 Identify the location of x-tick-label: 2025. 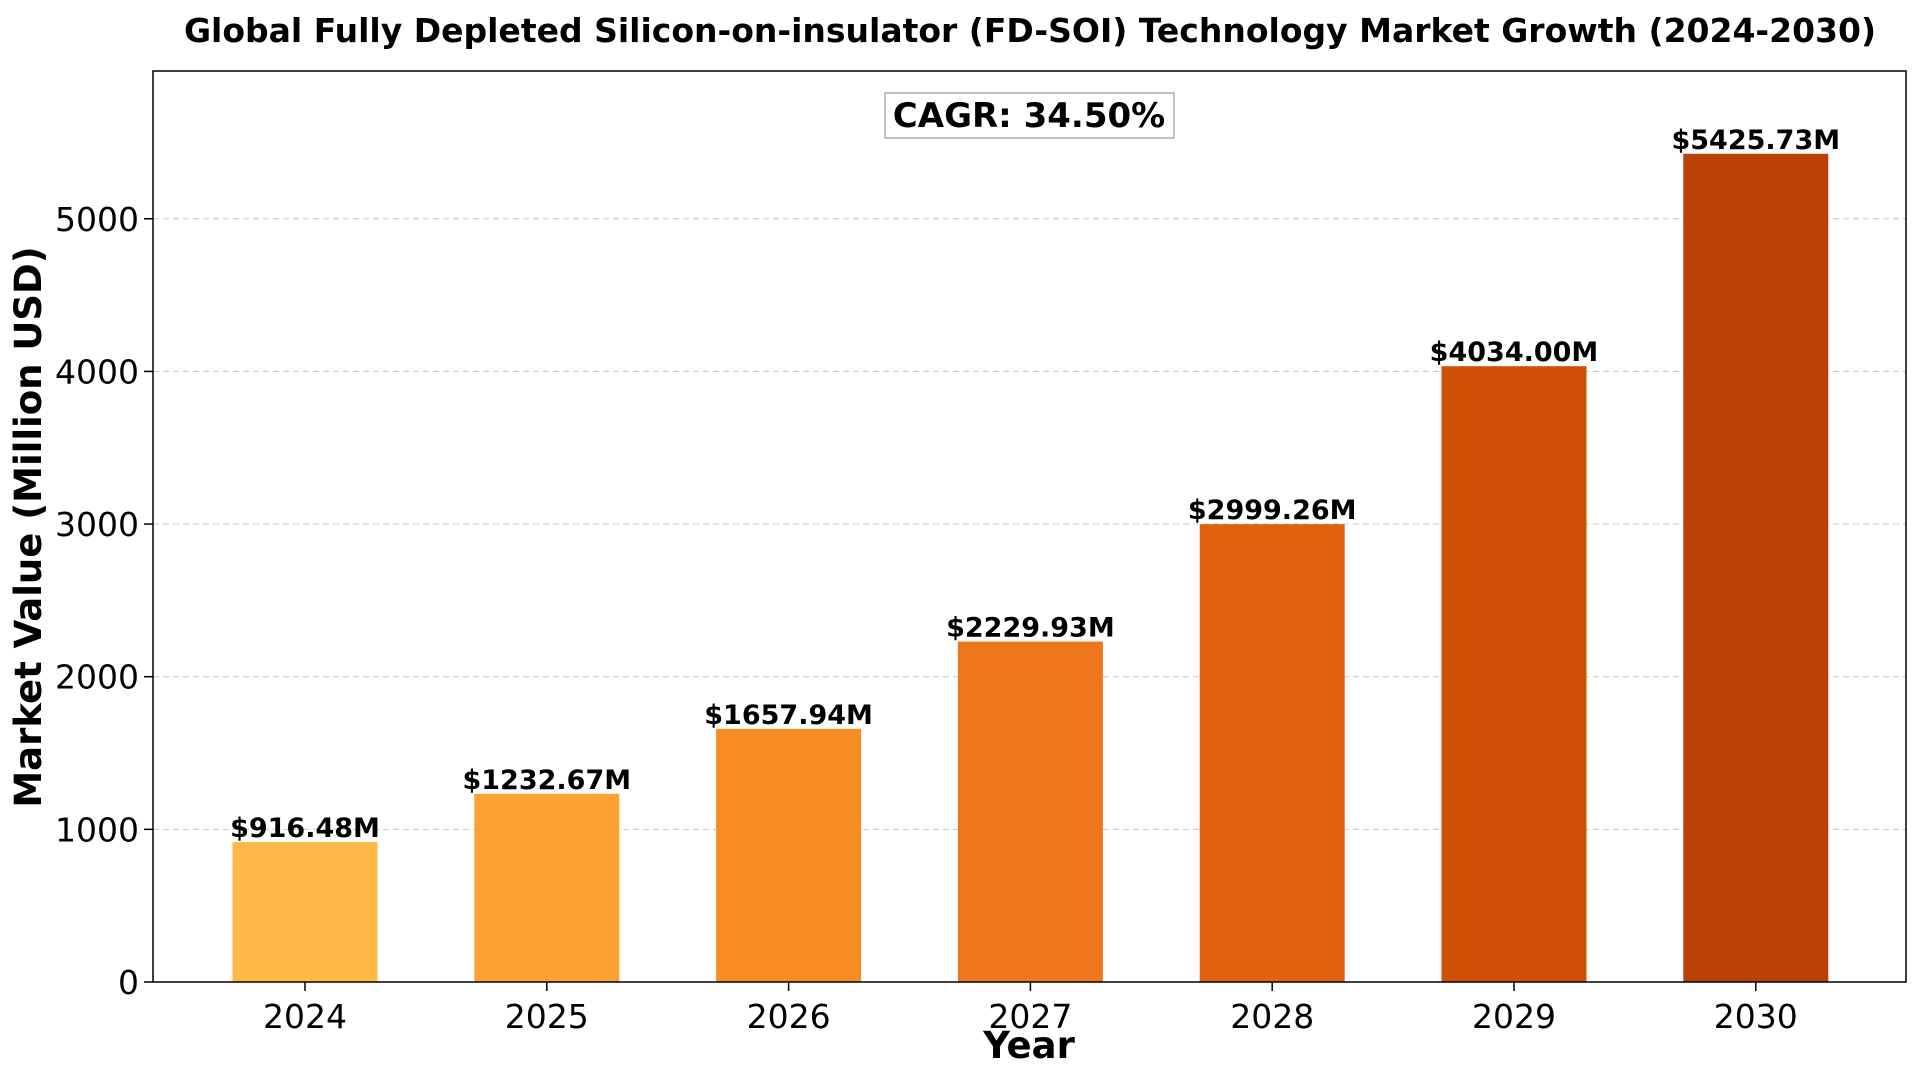
(547, 1016).